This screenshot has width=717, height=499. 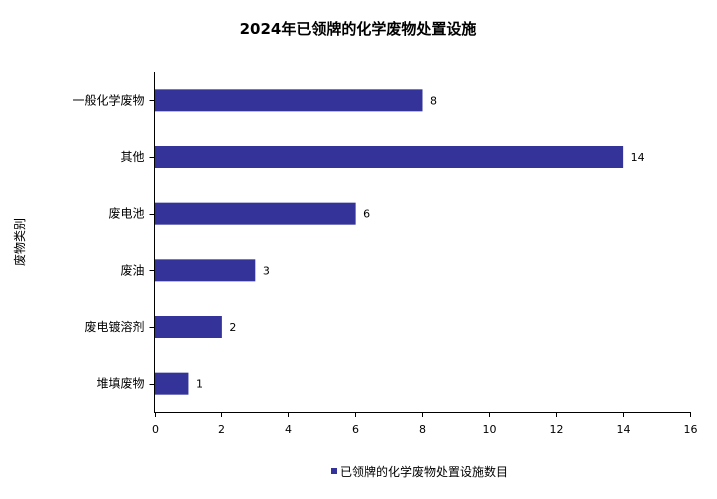 I want to click on x-tick-label: 14, so click(x=624, y=429).